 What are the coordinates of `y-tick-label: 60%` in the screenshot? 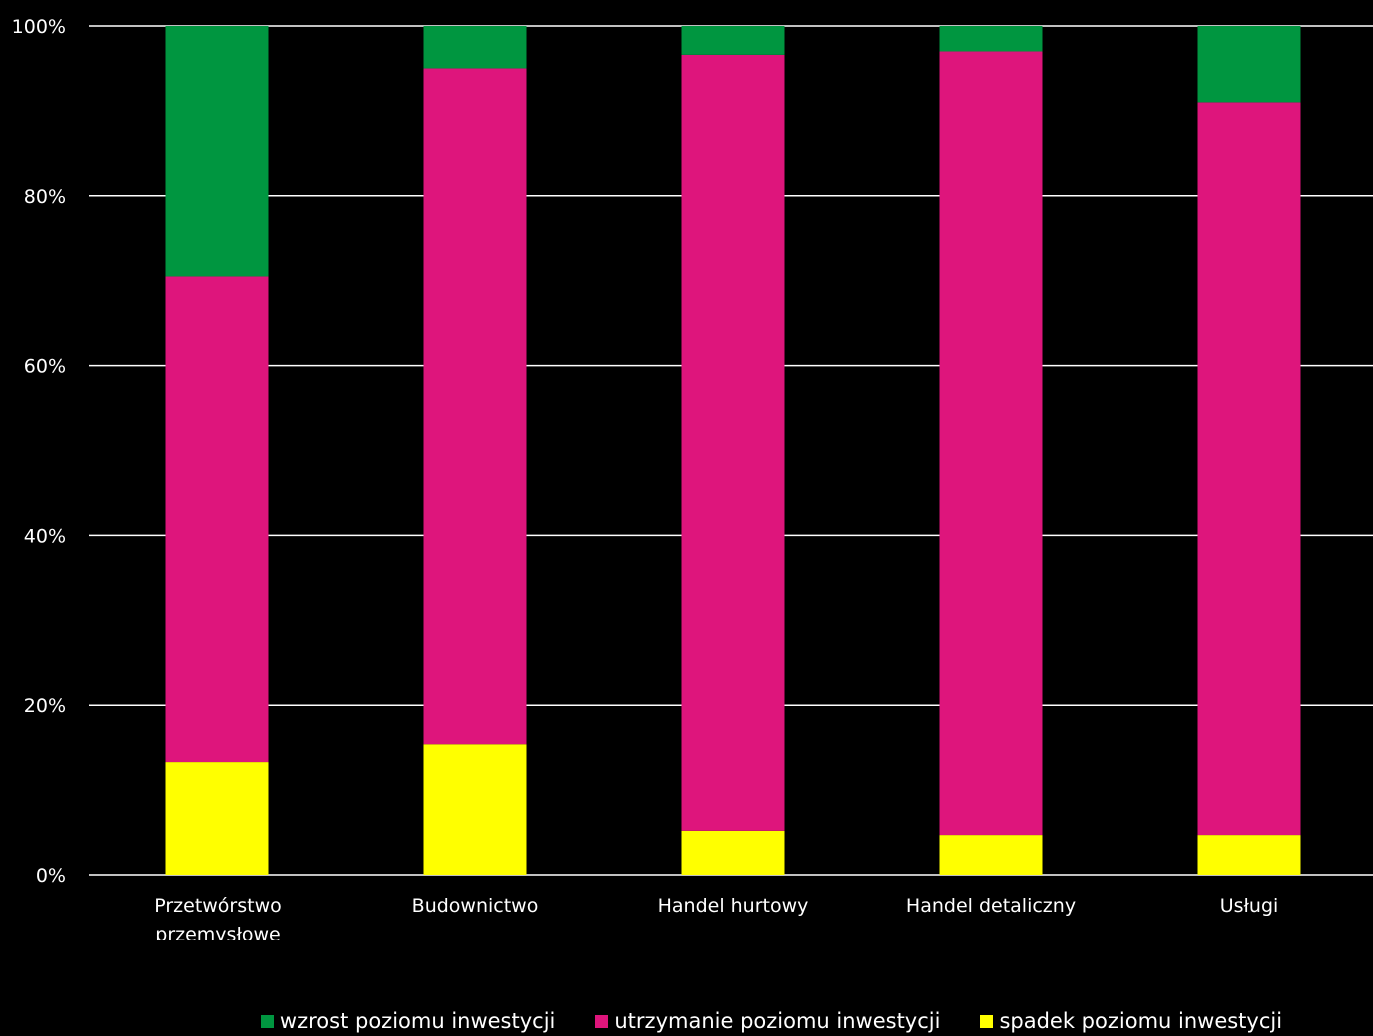 It's located at (45, 367).